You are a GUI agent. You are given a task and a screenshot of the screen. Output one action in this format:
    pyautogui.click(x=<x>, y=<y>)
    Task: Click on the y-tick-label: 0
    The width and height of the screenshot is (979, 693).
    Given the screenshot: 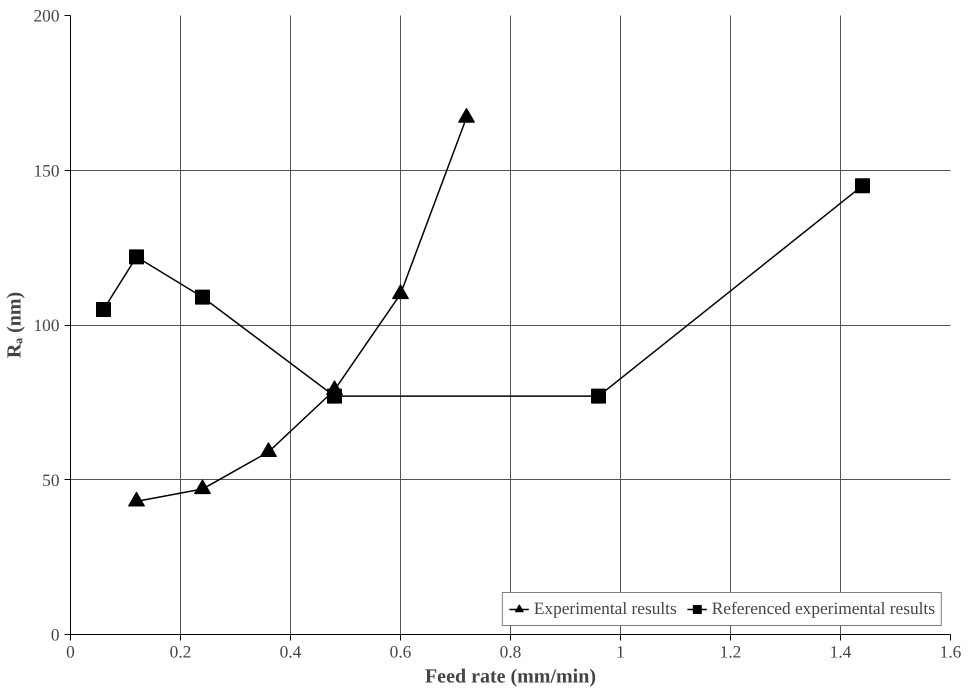 What is the action you would take?
    pyautogui.click(x=55, y=635)
    